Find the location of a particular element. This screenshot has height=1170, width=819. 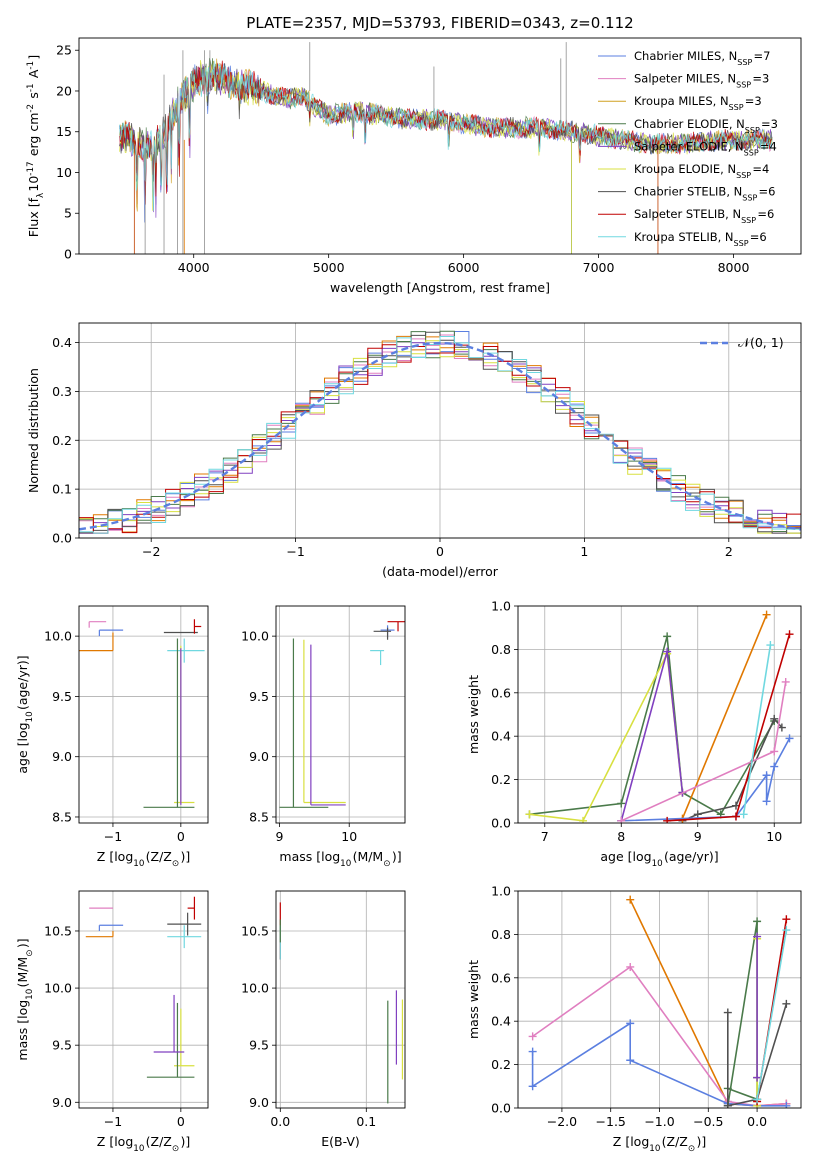

mass-vs-EBV-xlabel-part: E(B-V) is located at coordinates (340, 1141).